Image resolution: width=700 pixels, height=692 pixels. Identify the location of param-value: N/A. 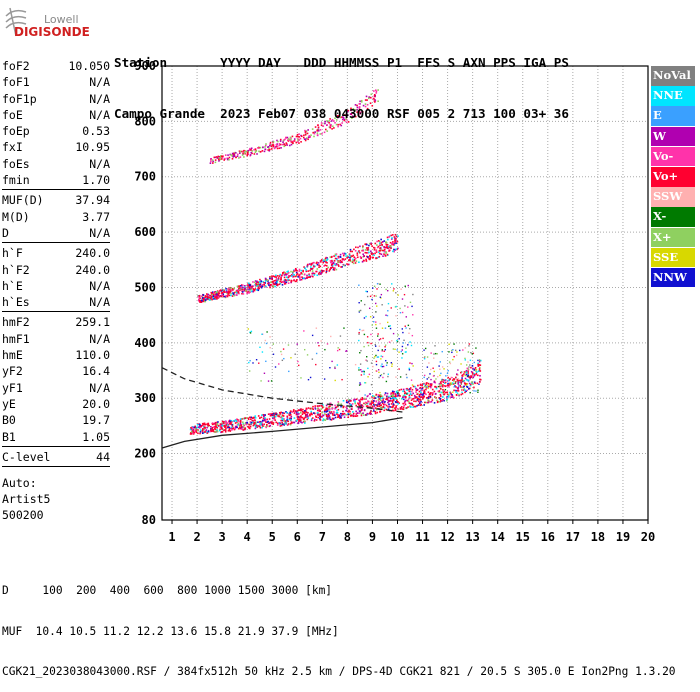
(99, 232).